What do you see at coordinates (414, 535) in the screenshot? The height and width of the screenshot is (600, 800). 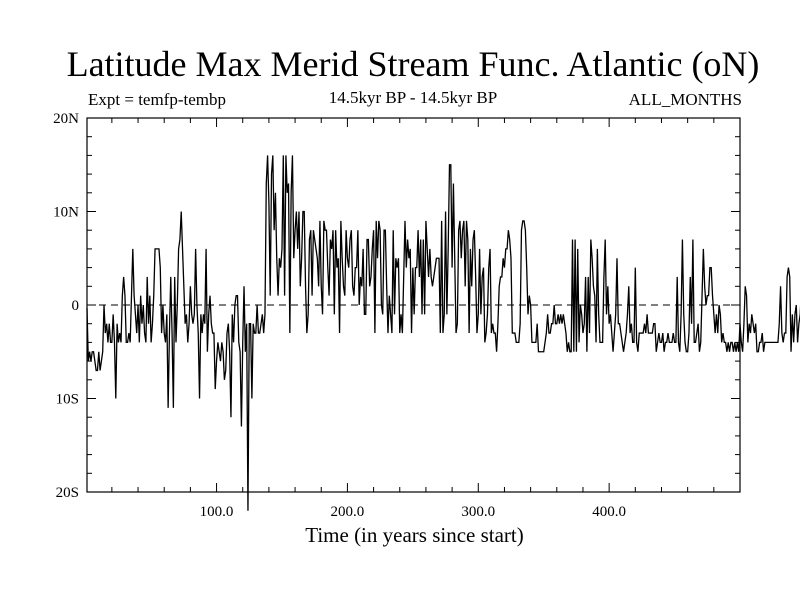 I see `x-axis-title: Time (in years since start)` at bounding box center [414, 535].